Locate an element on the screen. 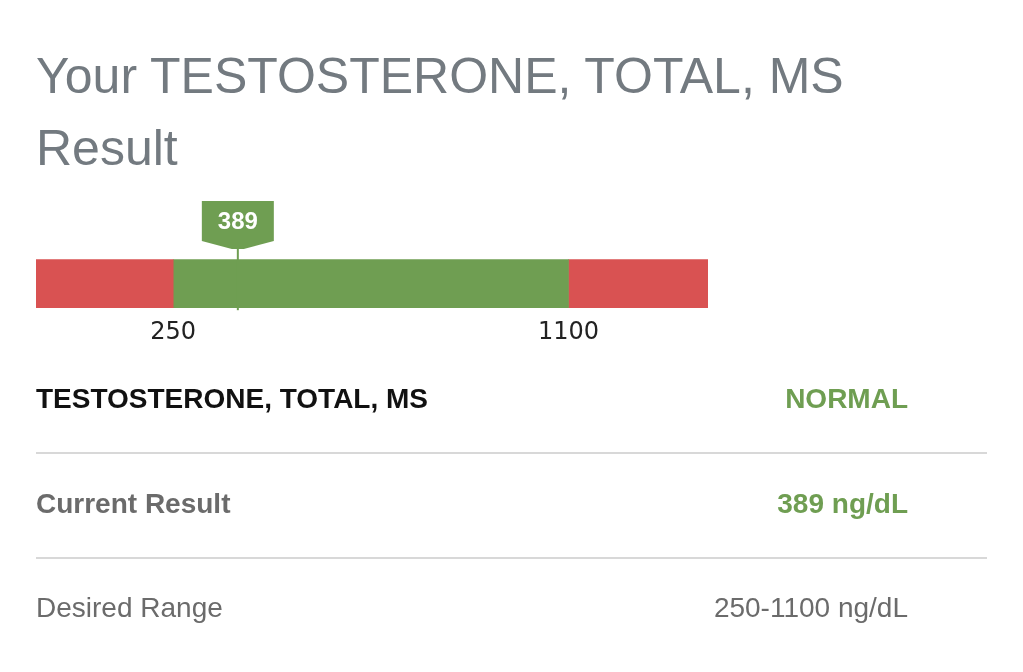 This screenshot has height=672, width=1023. text: 250-1100 ng/dL is located at coordinates (810, 608).